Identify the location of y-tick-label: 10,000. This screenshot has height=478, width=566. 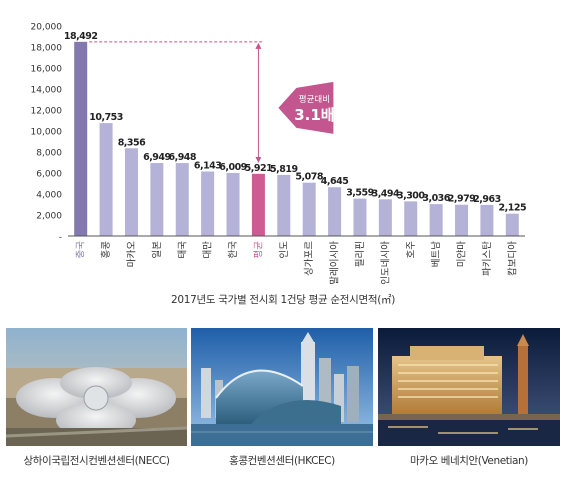
(47, 133).